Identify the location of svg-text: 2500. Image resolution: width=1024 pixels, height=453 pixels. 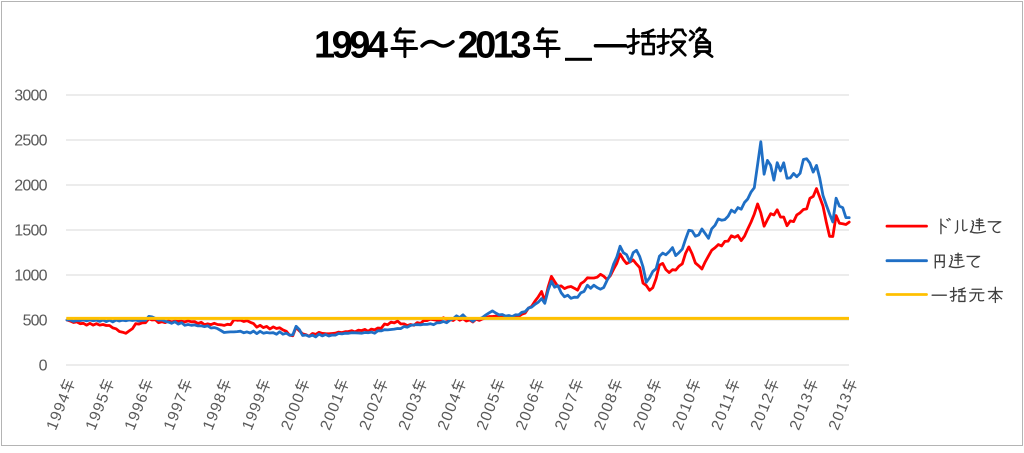
(30, 141).